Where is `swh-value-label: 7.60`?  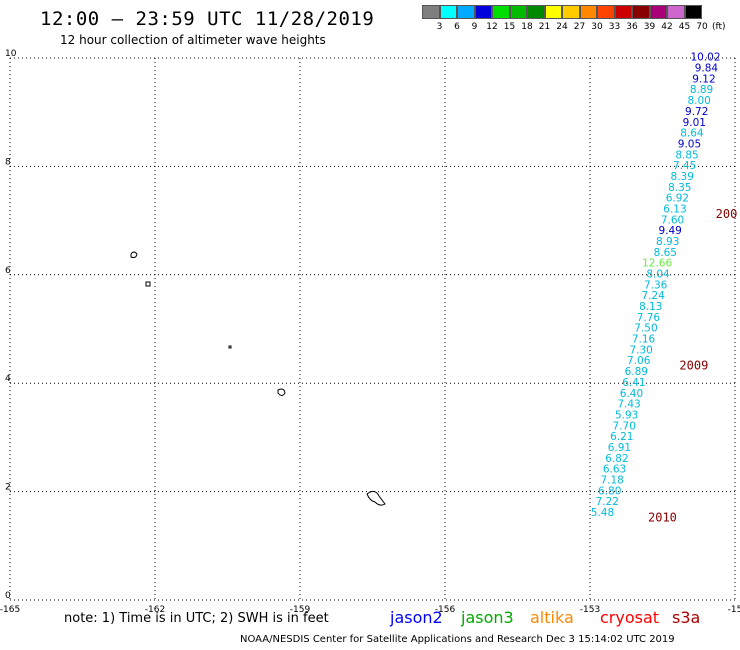
swh-value-label: 7.60 is located at coordinates (672, 220).